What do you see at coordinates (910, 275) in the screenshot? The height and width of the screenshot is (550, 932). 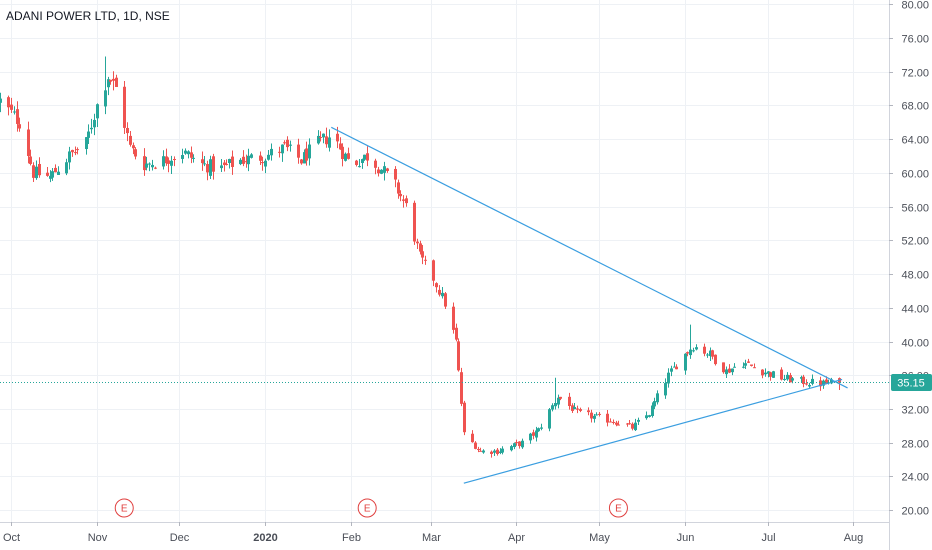 I see `price-axis-panel` at bounding box center [910, 275].